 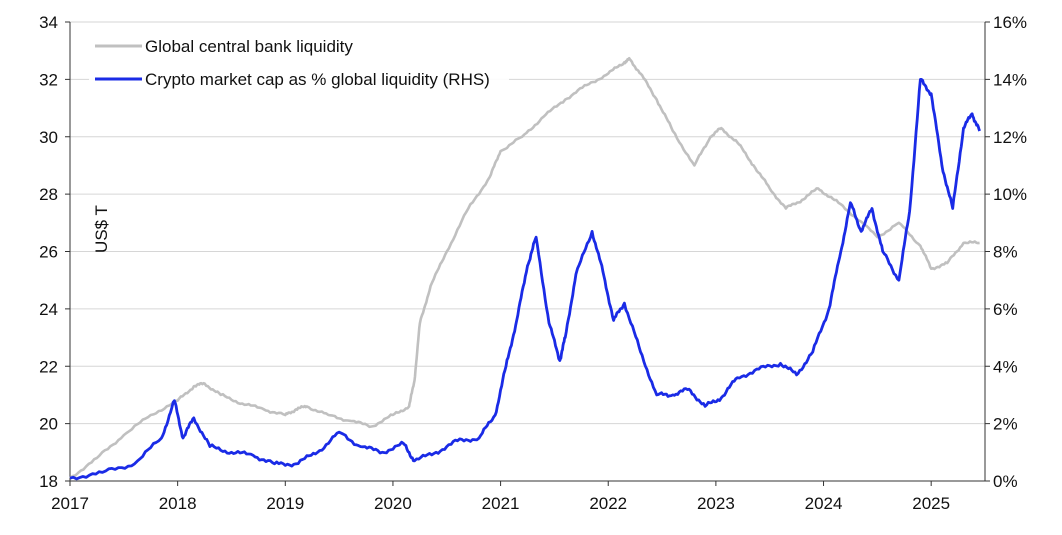 What do you see at coordinates (393, 503) in the screenshot?
I see `x-tick-label: 2020` at bounding box center [393, 503].